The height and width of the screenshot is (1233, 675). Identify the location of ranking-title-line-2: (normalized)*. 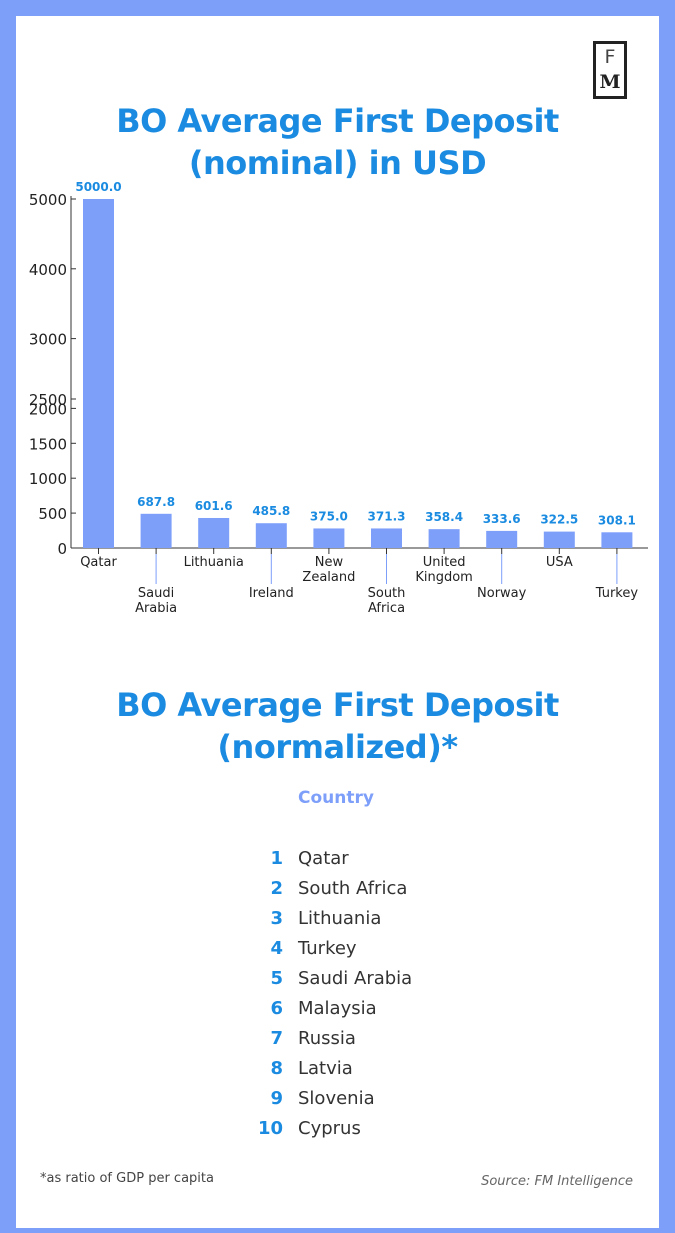
(337, 747).